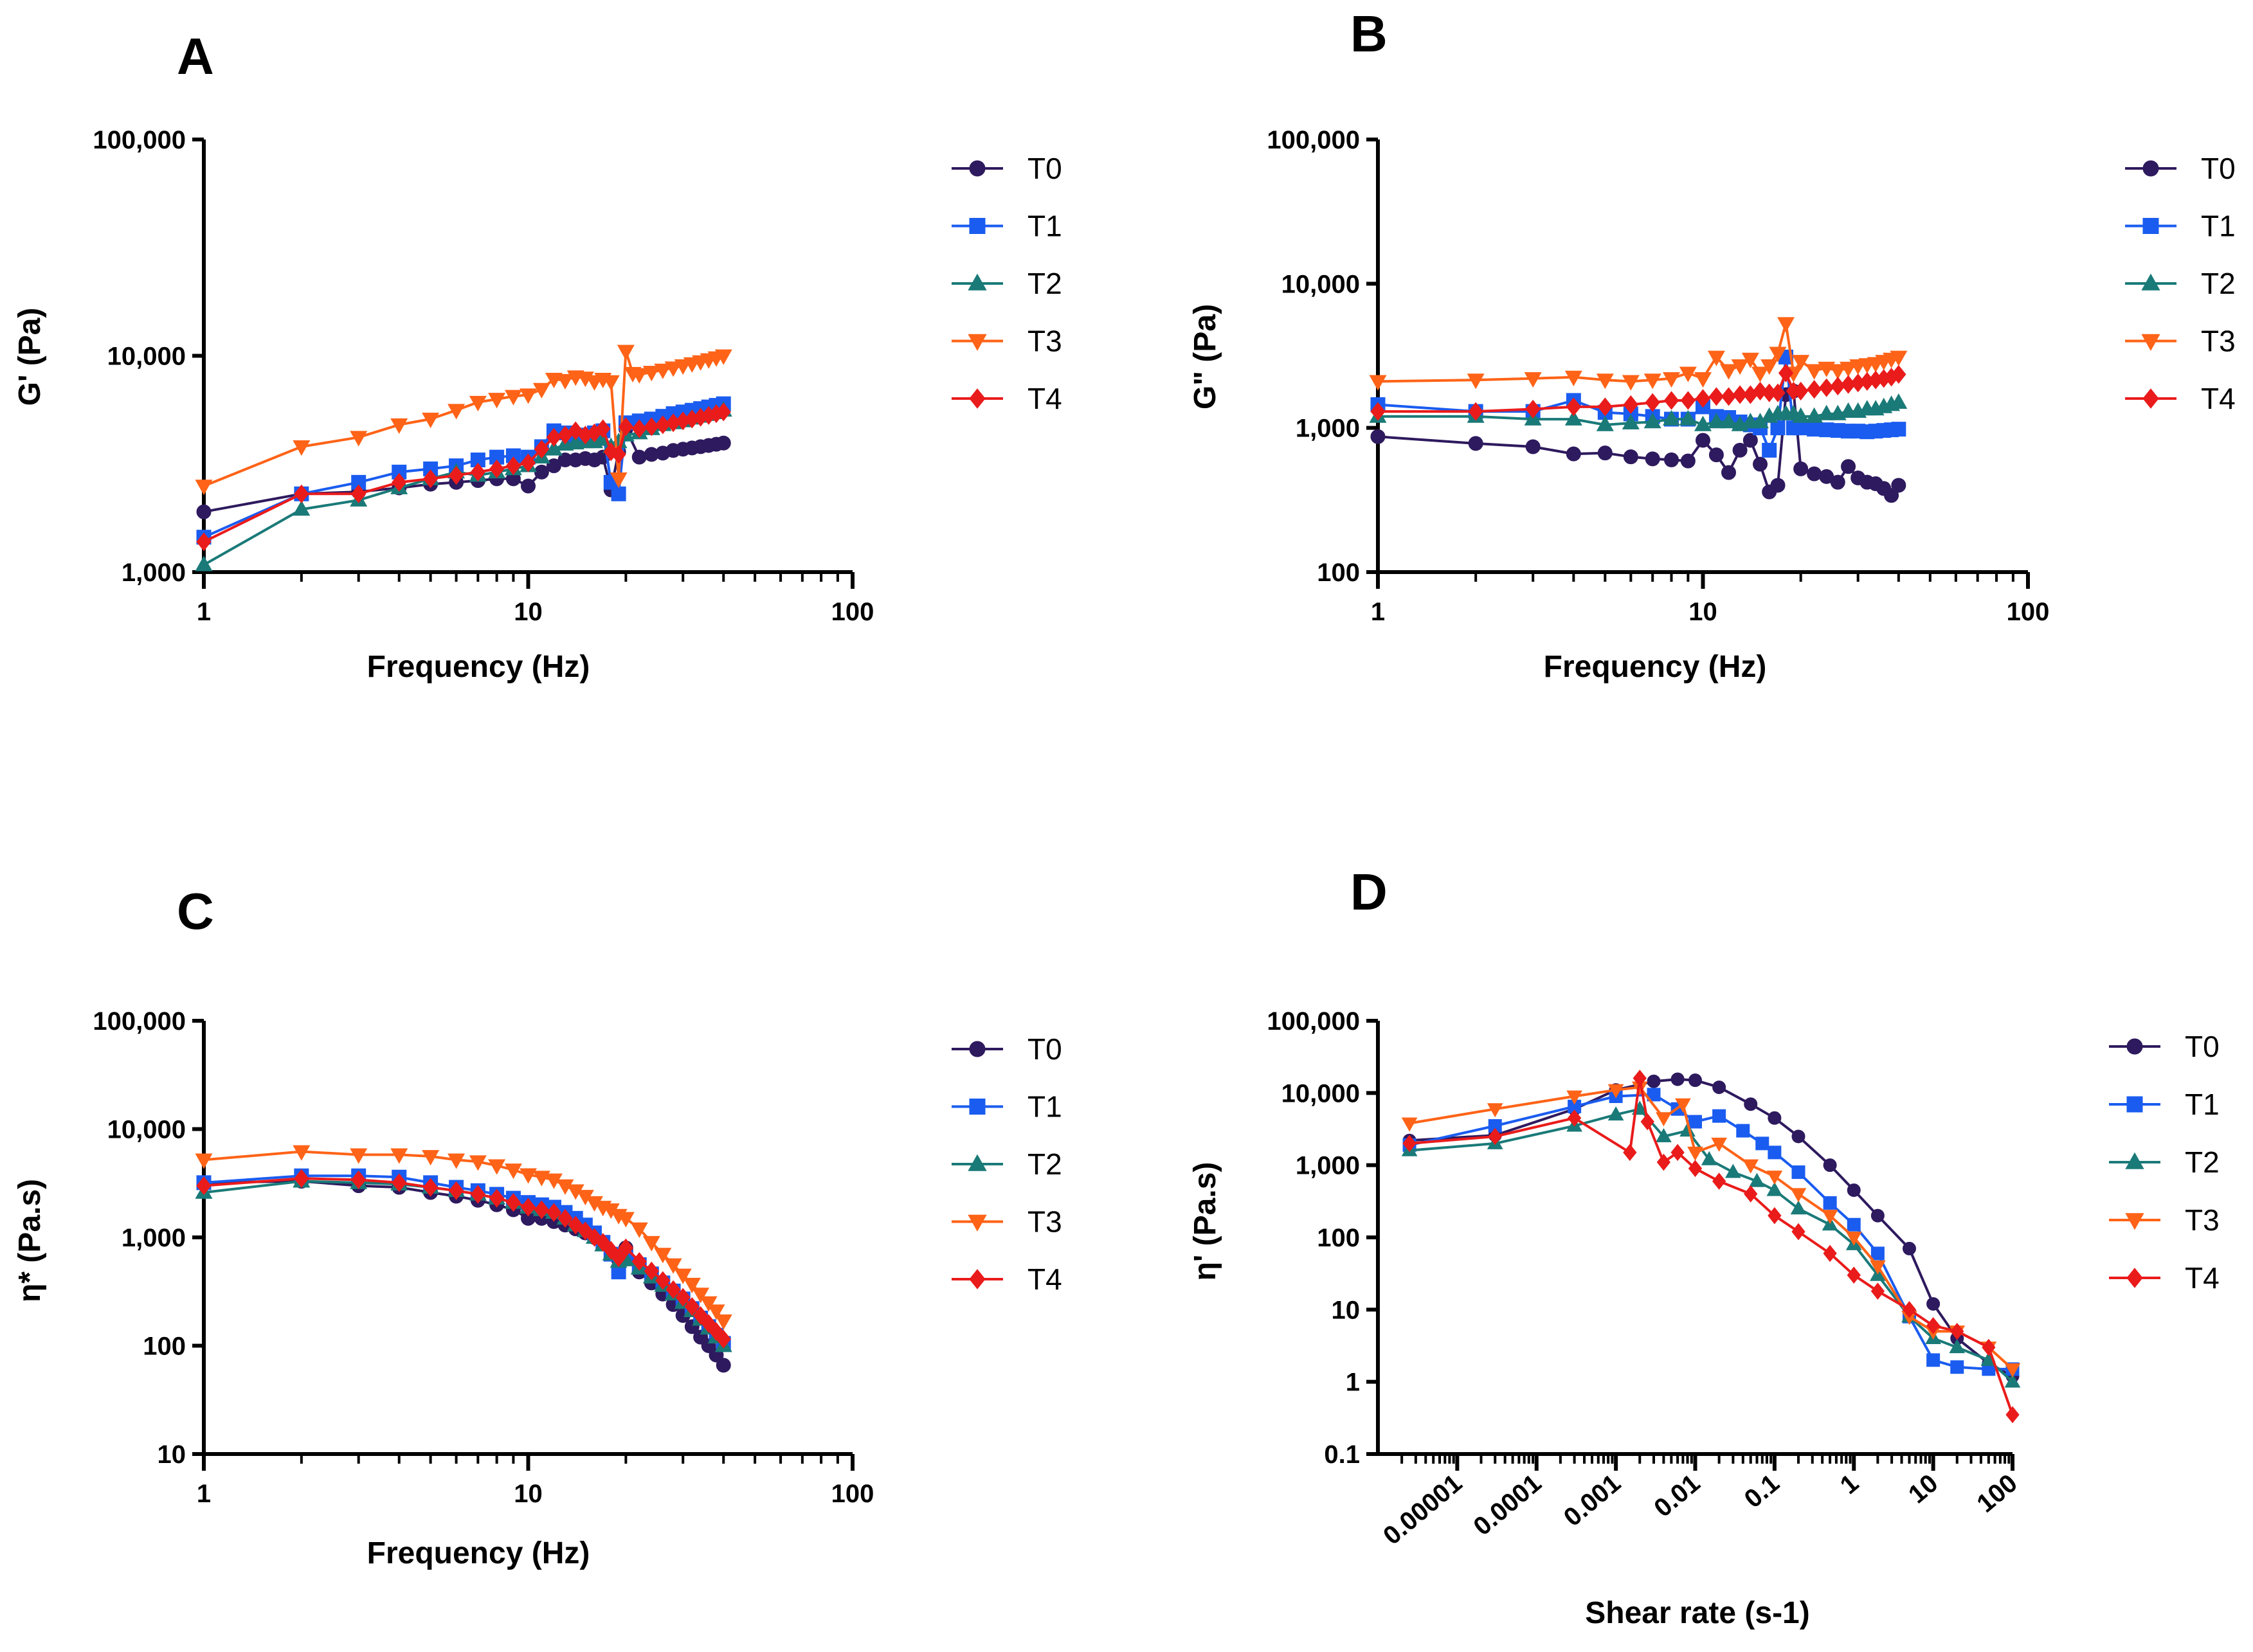 Image resolution: width=2253 pixels, height=1652 pixels. I want to click on axes-b: 100 1,000 10,000 100,000 1 10 100, so click(1658, 376).